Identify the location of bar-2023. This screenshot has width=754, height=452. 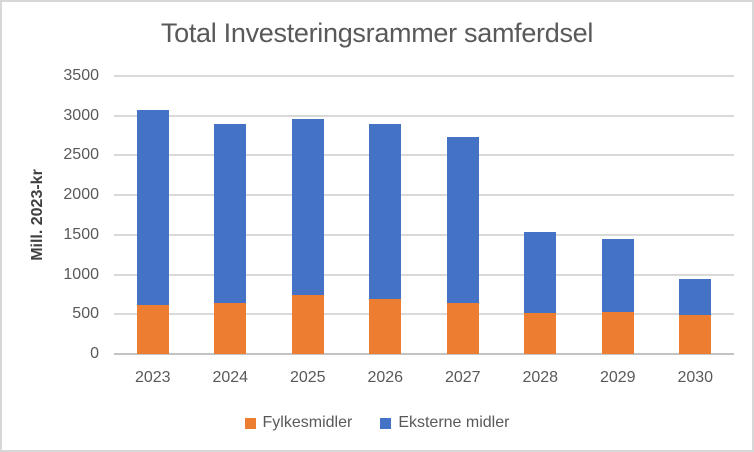
(152, 232).